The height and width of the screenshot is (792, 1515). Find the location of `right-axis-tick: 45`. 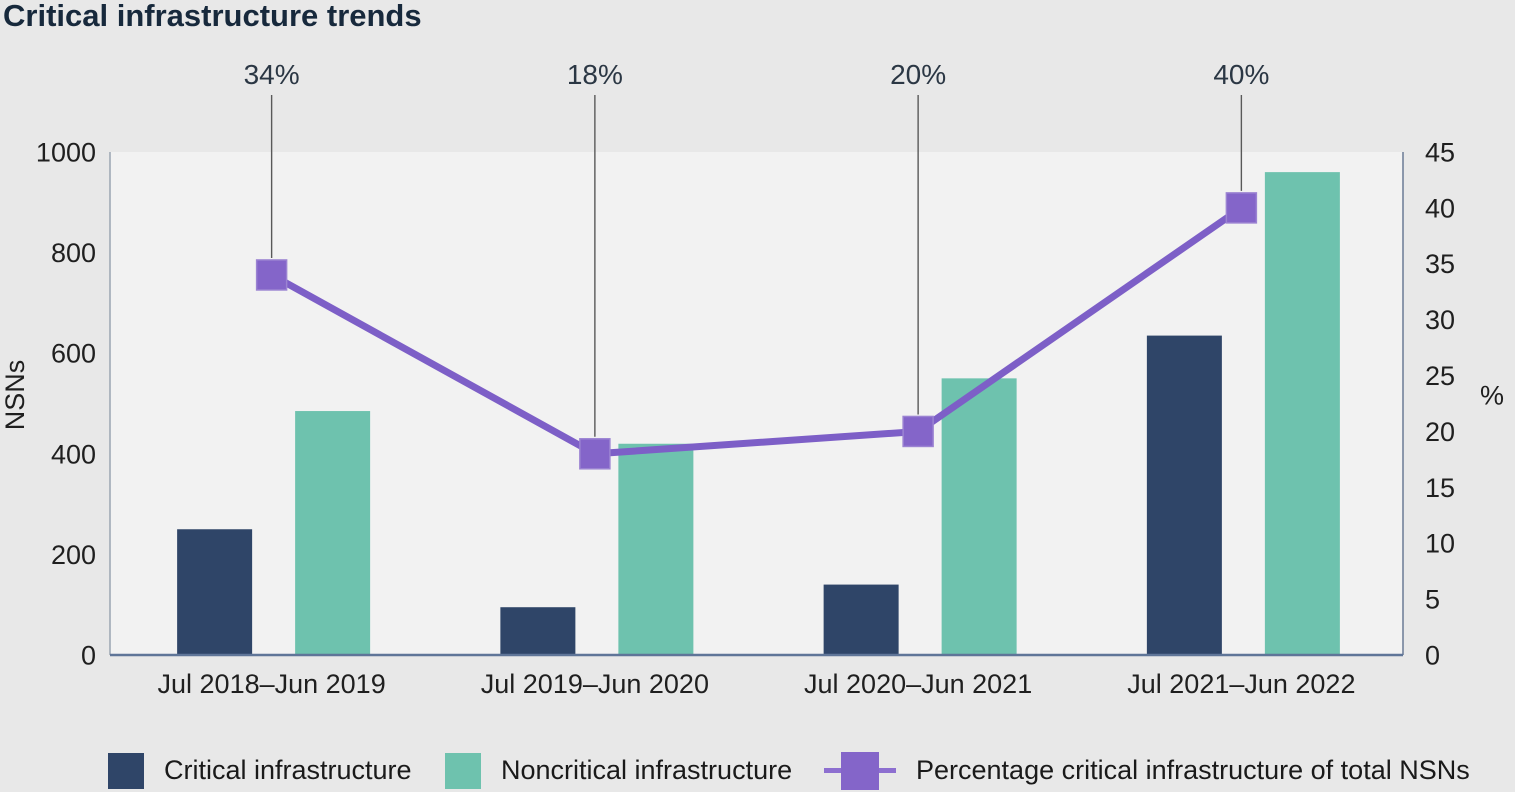

right-axis-tick: 45 is located at coordinates (1440, 152).